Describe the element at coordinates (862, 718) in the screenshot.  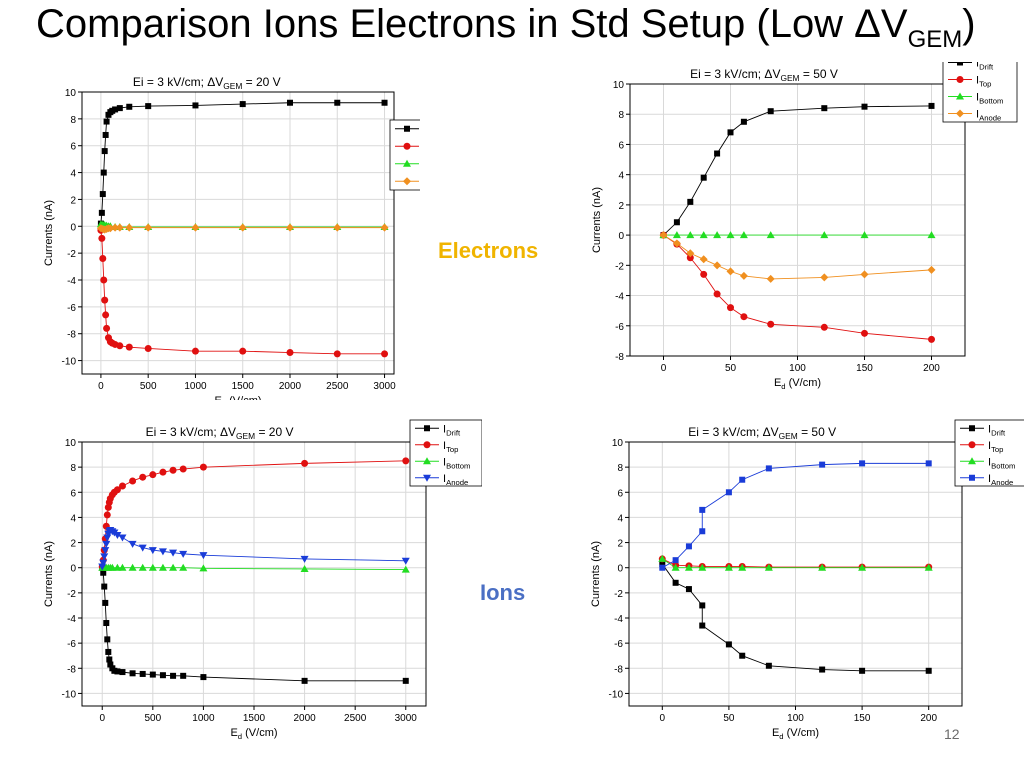
I see `x-tick-label: 150` at that location.